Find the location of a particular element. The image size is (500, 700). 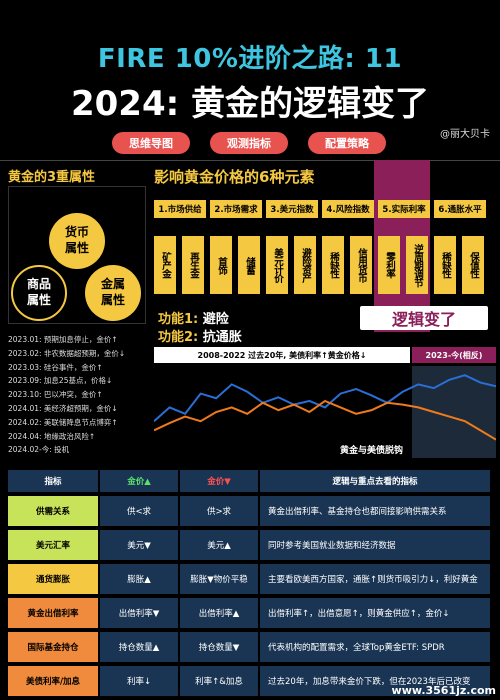

indicators-button: 观测指标 is located at coordinates (249, 143).